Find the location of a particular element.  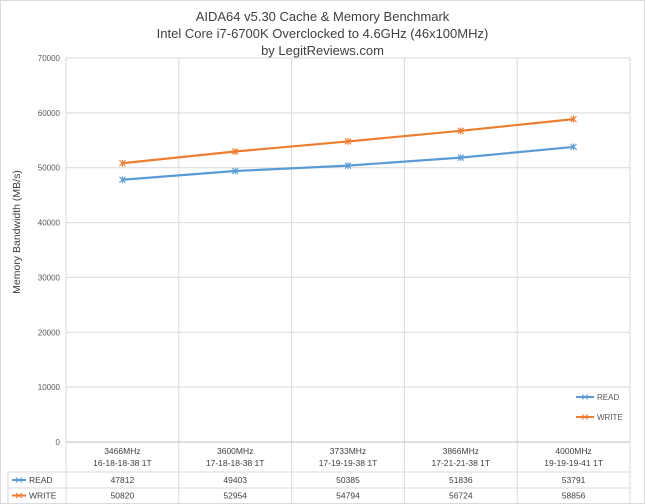

legend-marker-write is located at coordinates (585, 417).